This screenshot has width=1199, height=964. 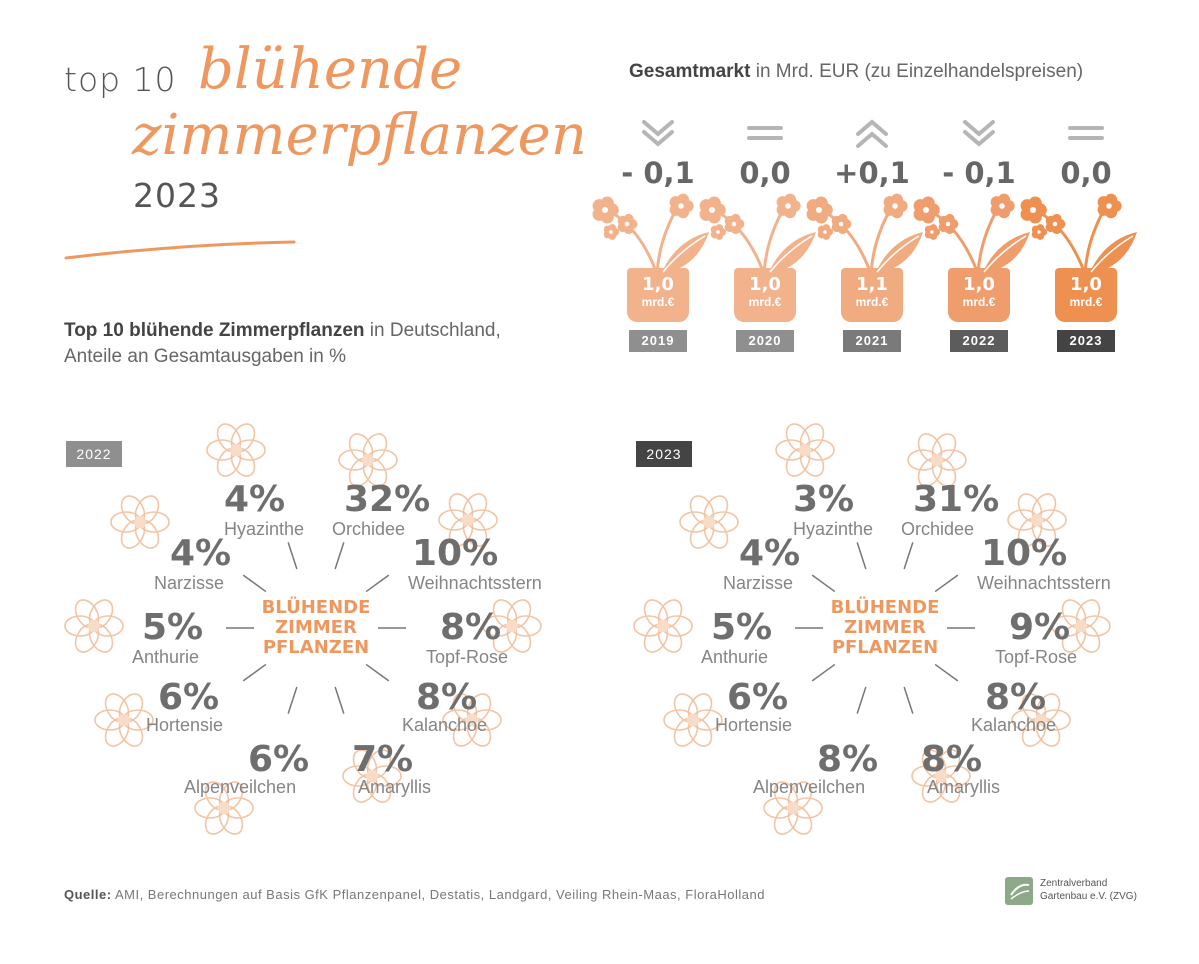 What do you see at coordinates (255, 499) in the screenshot?
I see `share-value-hyazinthe: 4%` at bounding box center [255, 499].